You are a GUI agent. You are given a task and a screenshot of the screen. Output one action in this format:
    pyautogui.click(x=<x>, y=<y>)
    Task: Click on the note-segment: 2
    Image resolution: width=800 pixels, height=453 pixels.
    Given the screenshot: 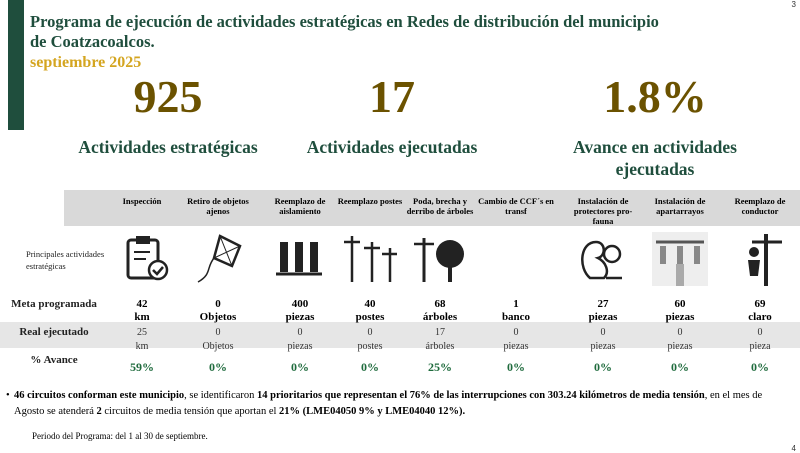 What is the action you would take?
    pyautogui.click(x=99, y=411)
    